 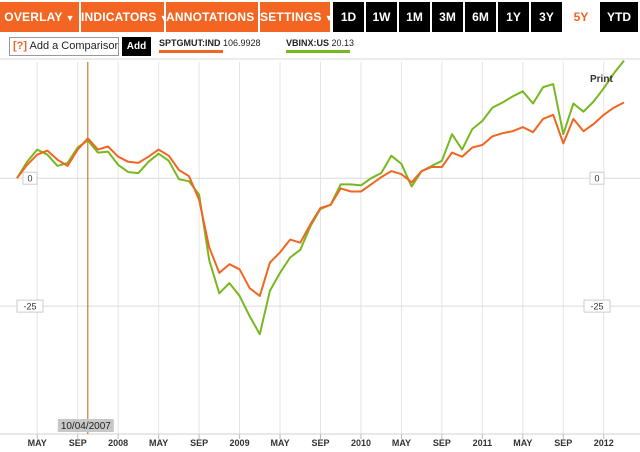 I want to click on range-button-5y: 5Y, so click(x=581, y=17).